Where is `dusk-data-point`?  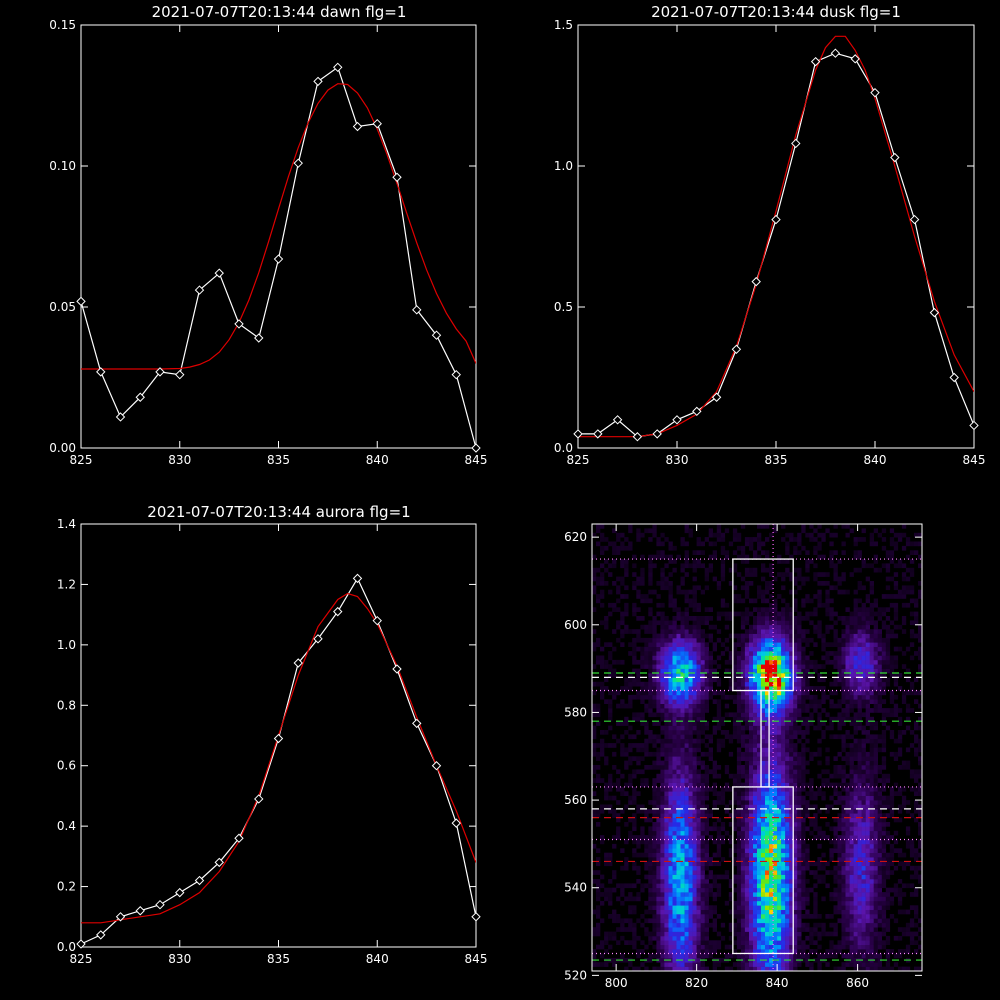 dusk-data-point is located at coordinates (697, 411).